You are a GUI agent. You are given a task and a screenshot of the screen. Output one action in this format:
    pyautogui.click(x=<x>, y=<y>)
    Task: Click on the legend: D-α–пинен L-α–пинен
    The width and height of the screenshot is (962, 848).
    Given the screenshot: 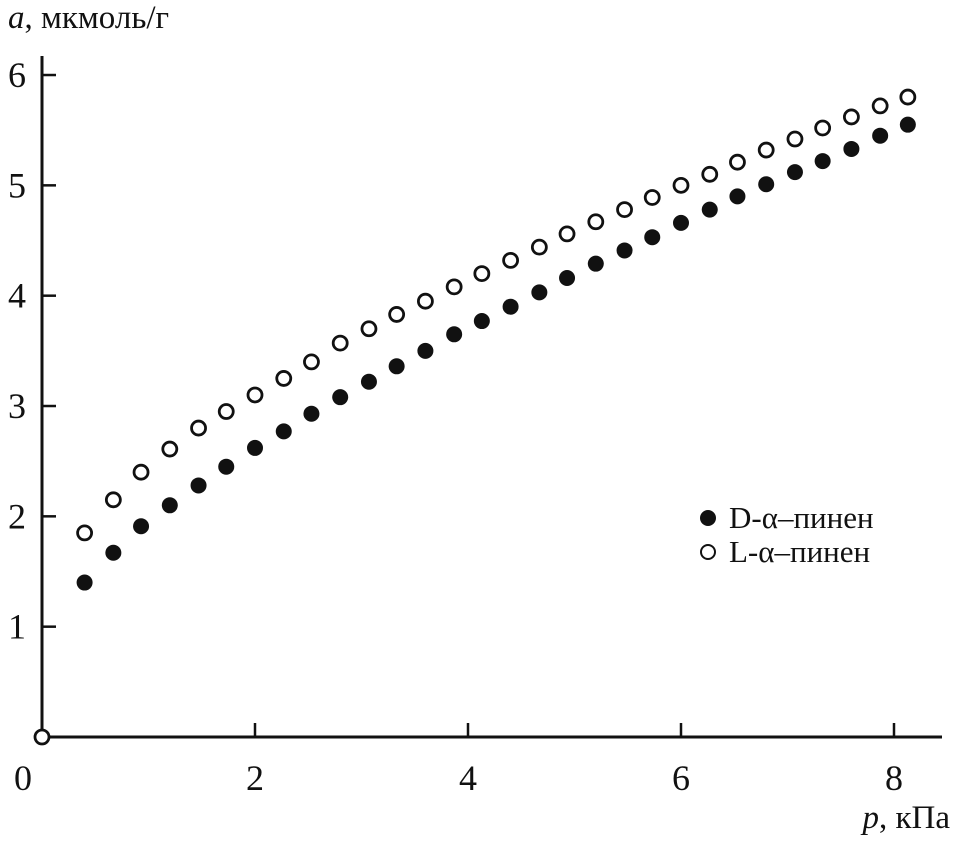 What is the action you would take?
    pyautogui.click(x=787, y=534)
    